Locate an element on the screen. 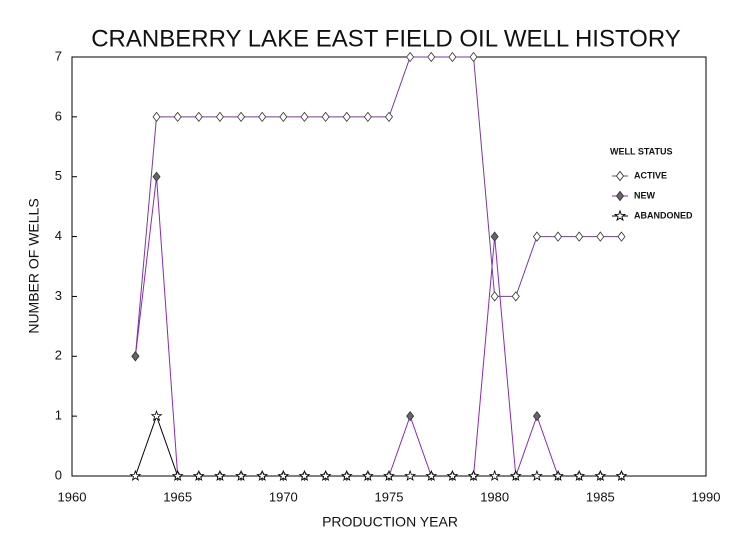 This screenshot has width=736, height=547. legend-title: WELL STATUS is located at coordinates (641, 151).